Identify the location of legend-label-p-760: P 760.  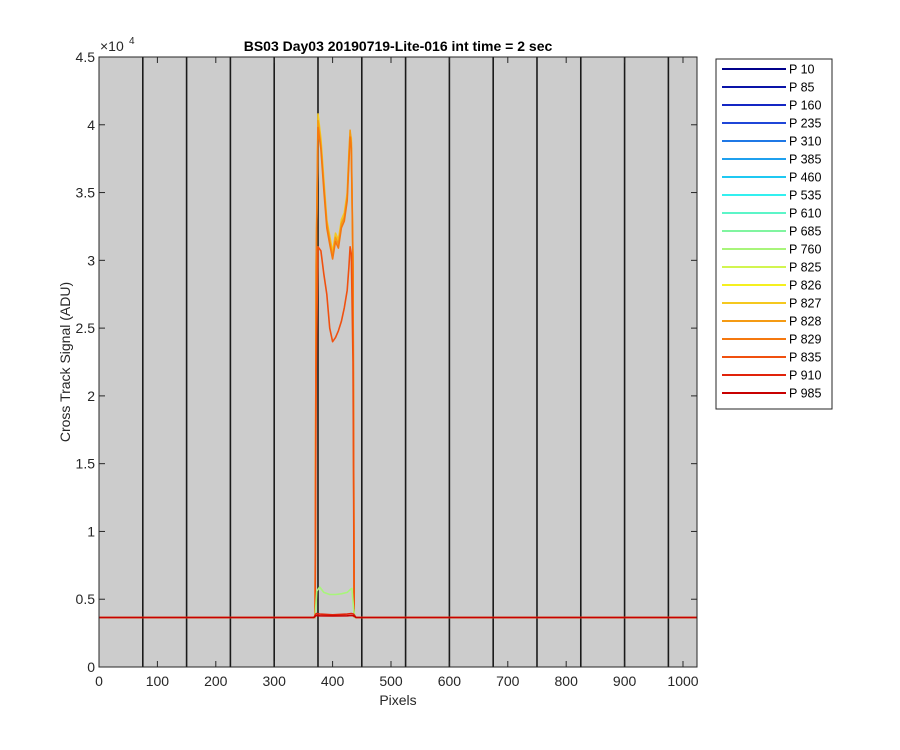
(805, 250).